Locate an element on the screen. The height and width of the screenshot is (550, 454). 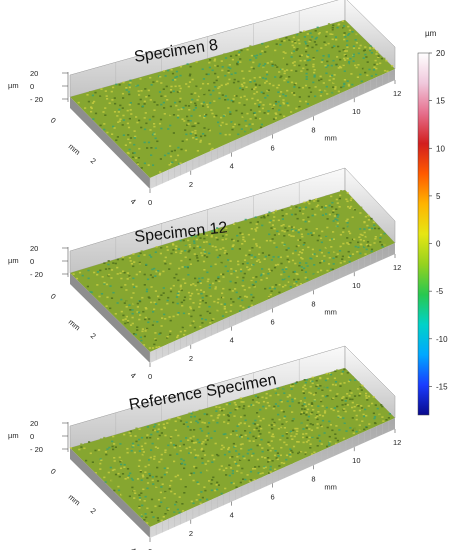
x-tick-label: 4 is located at coordinates (232, 340).